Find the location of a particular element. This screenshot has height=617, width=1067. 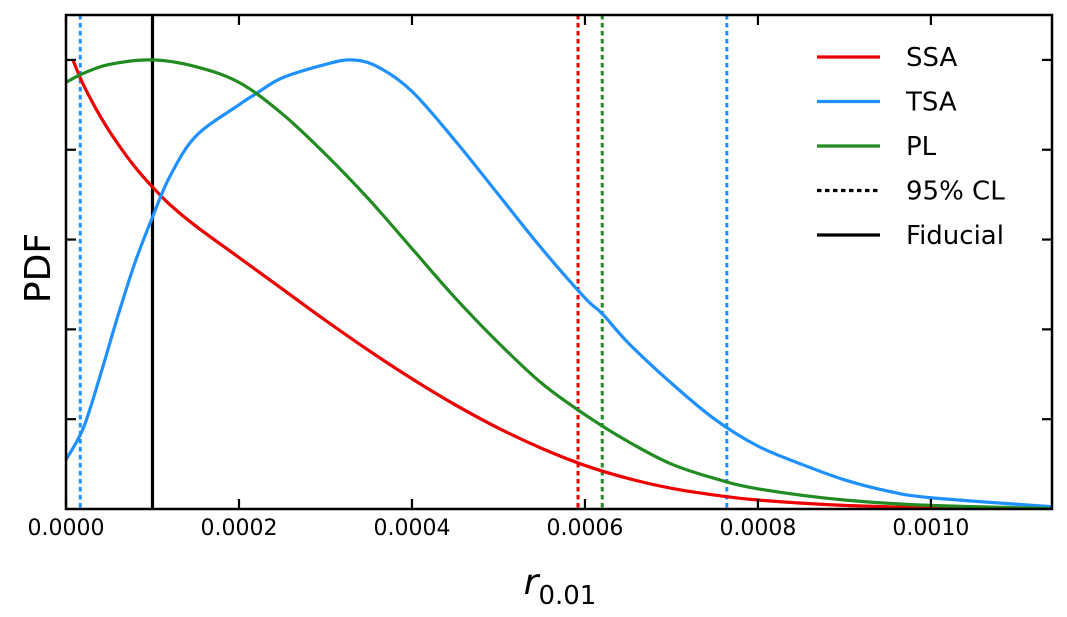

x-axis-label: r0.01 is located at coordinates (560, 586).